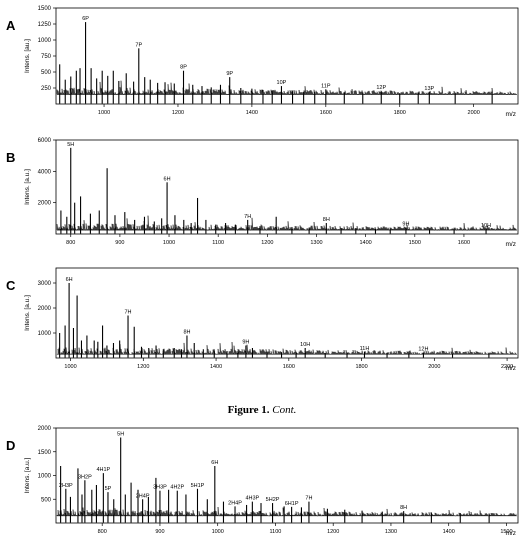 The image size is (524, 550). What do you see at coordinates (11, 285) in the screenshot?
I see `panel-letter: C` at bounding box center [11, 285].